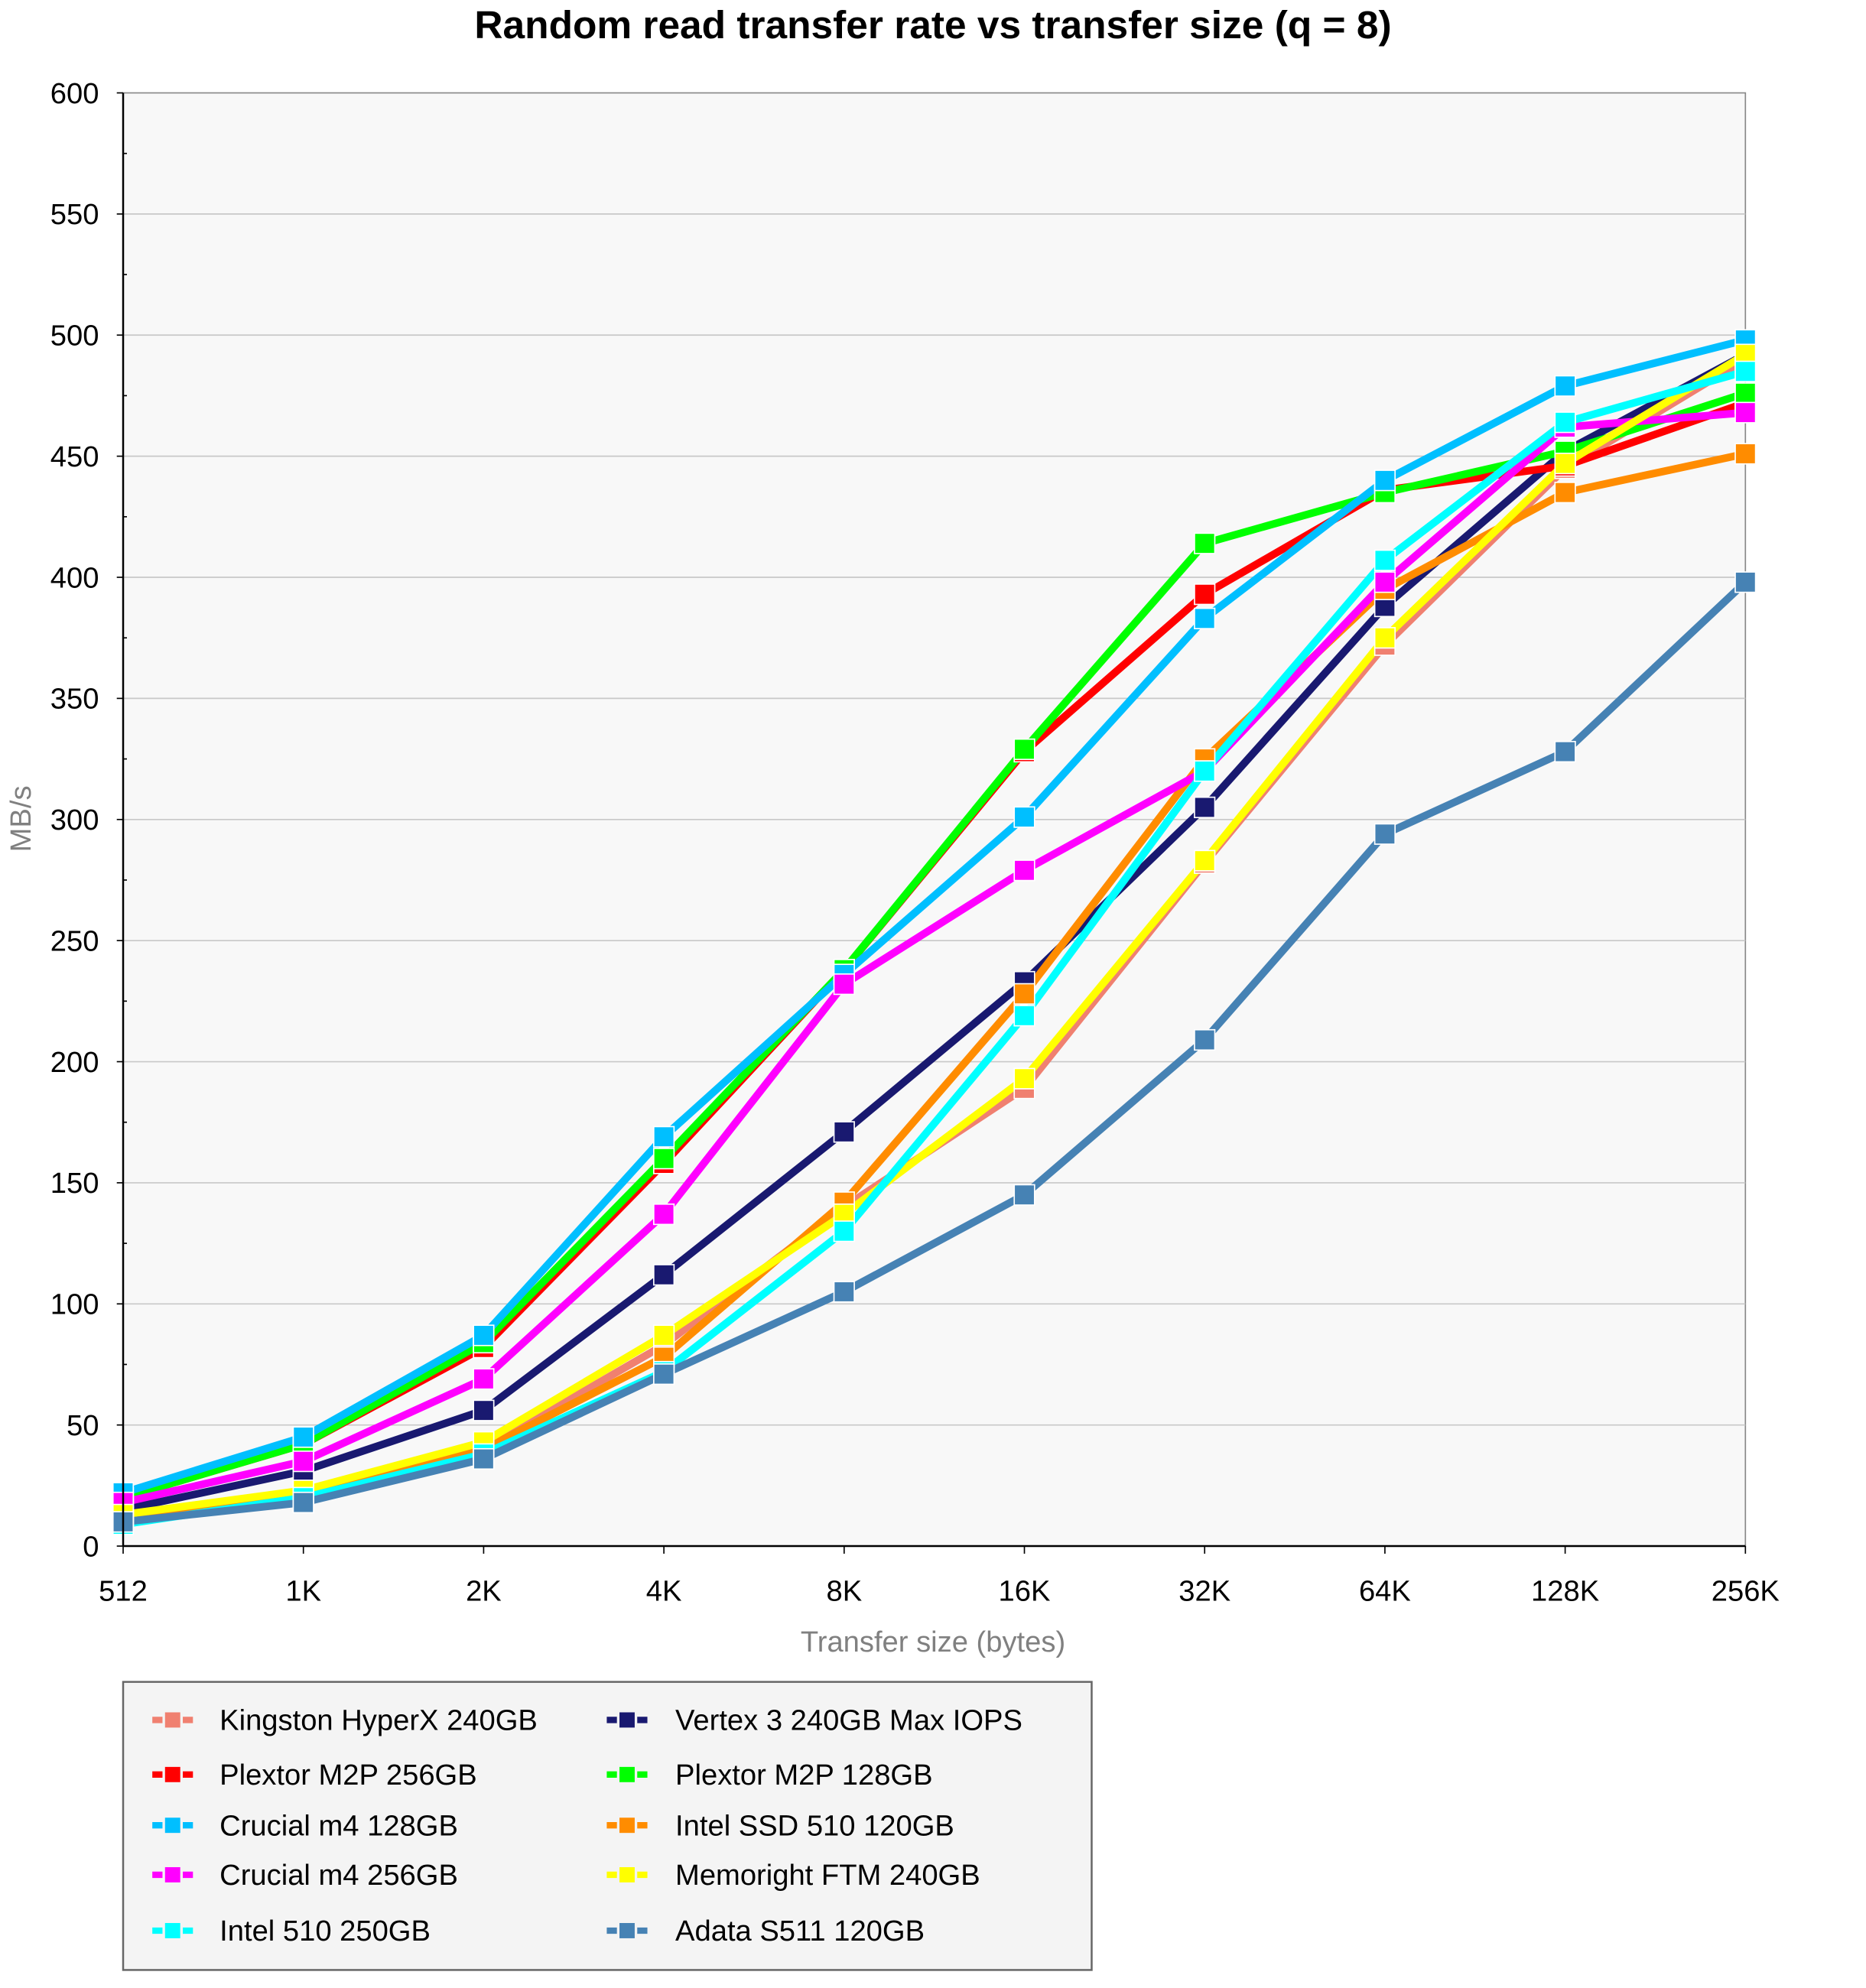 The width and height of the screenshot is (1866, 1988). I want to click on legend-item: Intel SSD 510 120GB, so click(780, 1825).